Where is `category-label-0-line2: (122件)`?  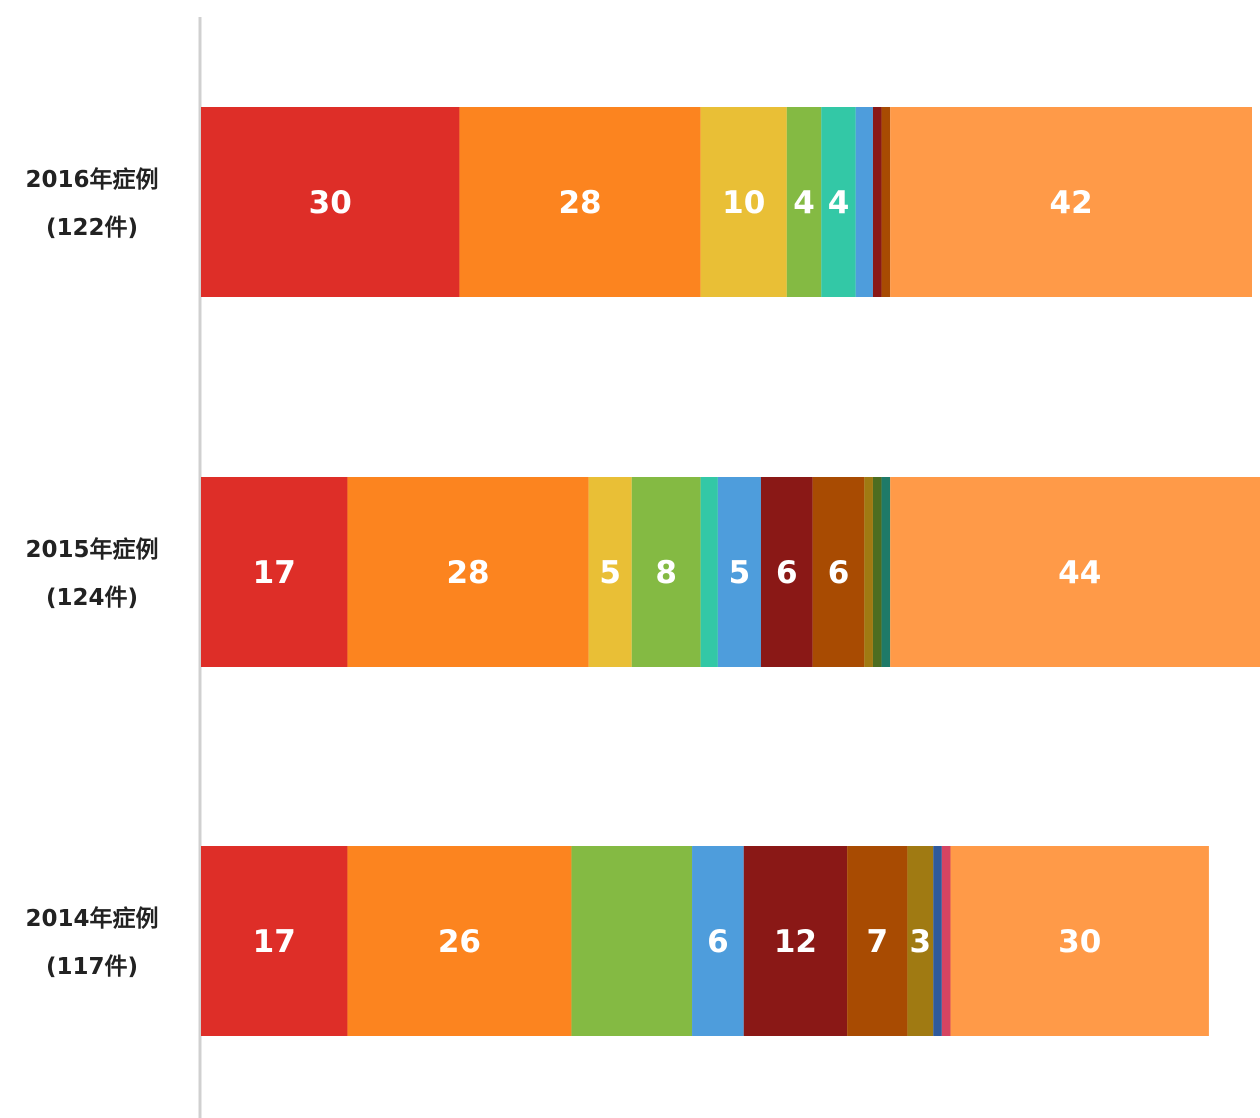
category-label-0-line2: (122件) is located at coordinates (92, 228).